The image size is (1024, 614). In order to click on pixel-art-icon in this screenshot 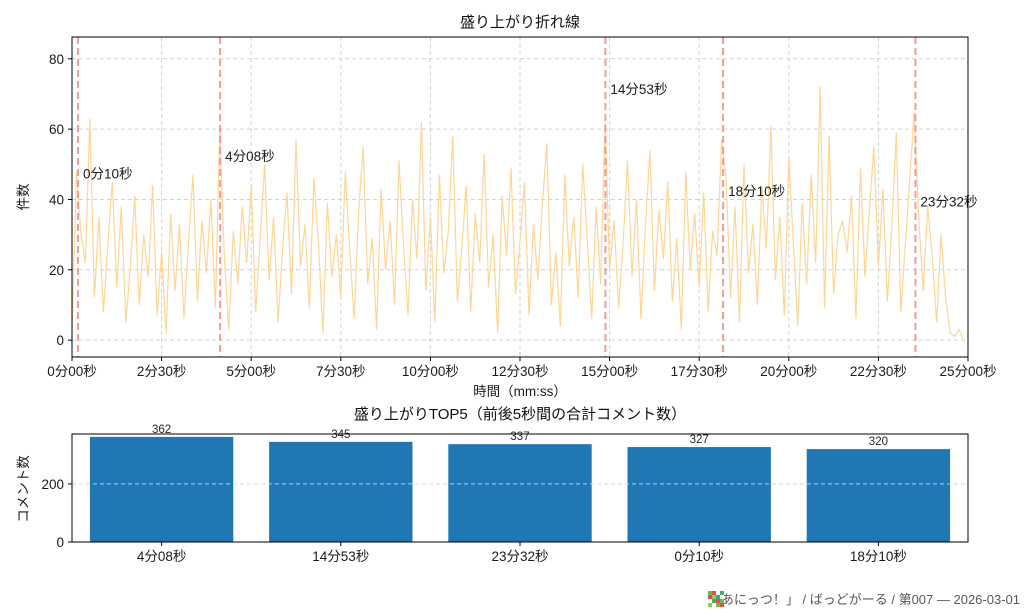, I will do `click(715, 598)`.